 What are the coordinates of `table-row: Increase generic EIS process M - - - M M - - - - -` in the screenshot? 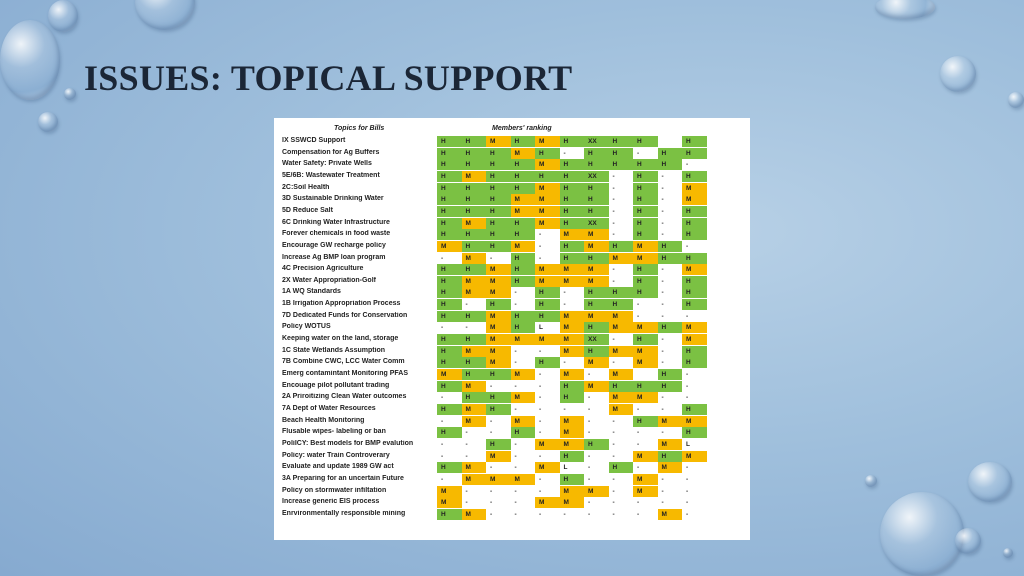 It's located at (512, 503).